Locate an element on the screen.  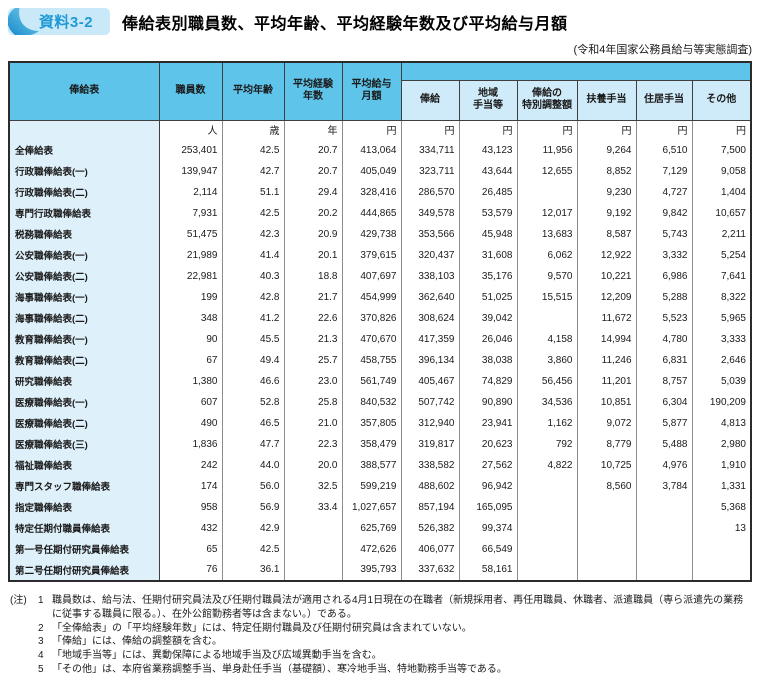
cell-value: 3,333 is located at coordinates (721, 339).